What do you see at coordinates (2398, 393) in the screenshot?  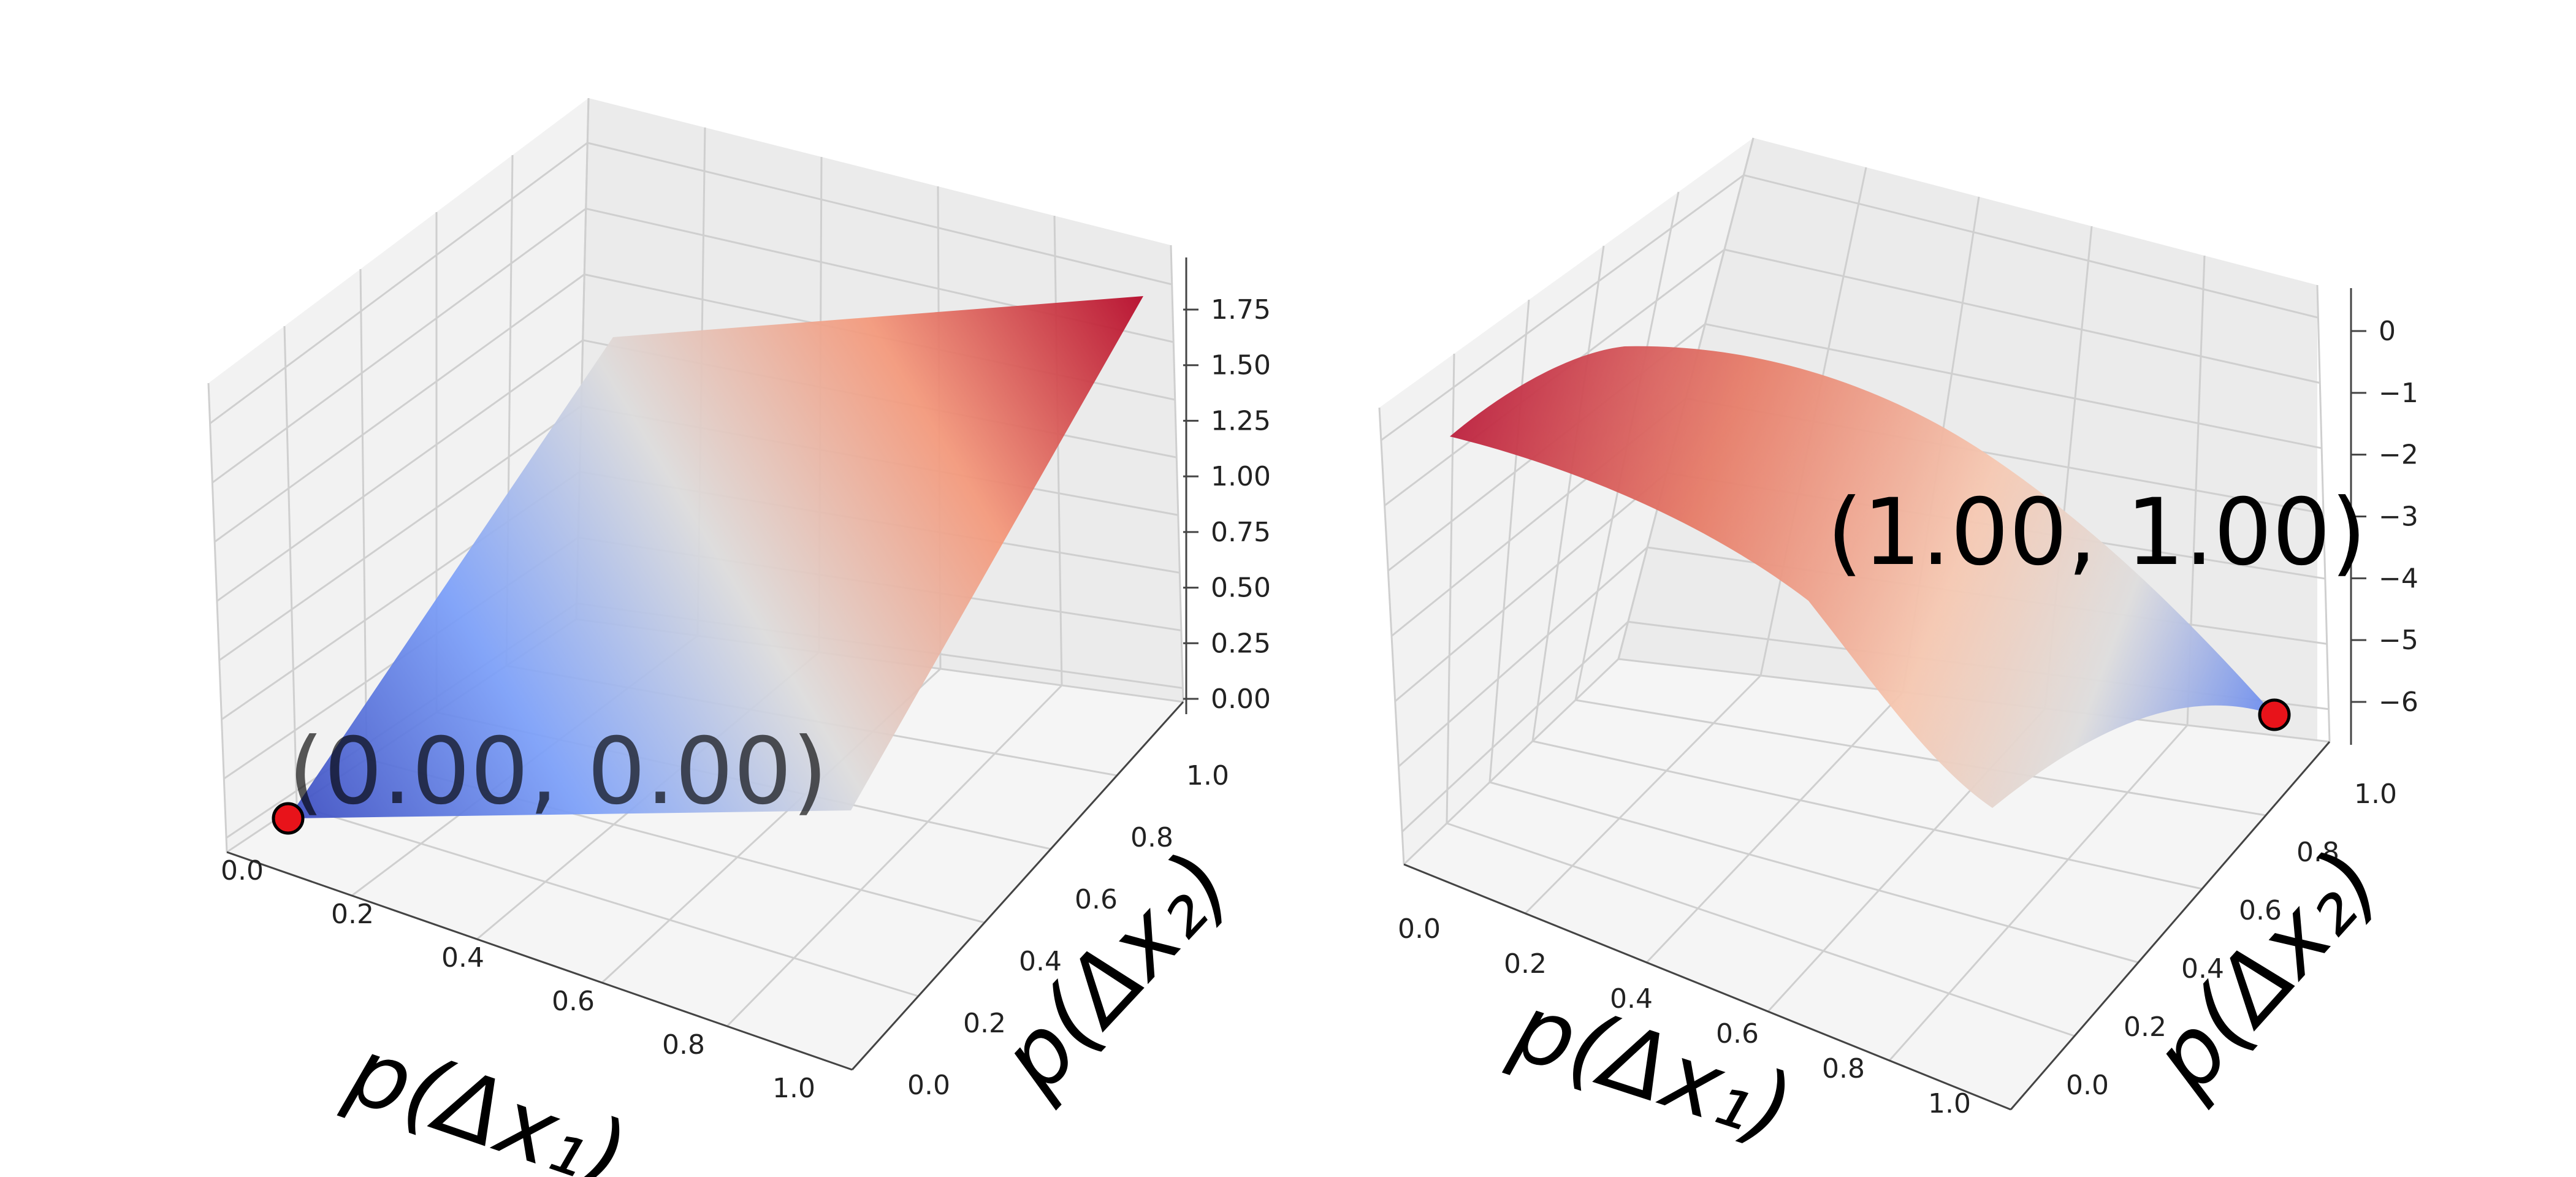 I see `z-tick-label: −1` at bounding box center [2398, 393].